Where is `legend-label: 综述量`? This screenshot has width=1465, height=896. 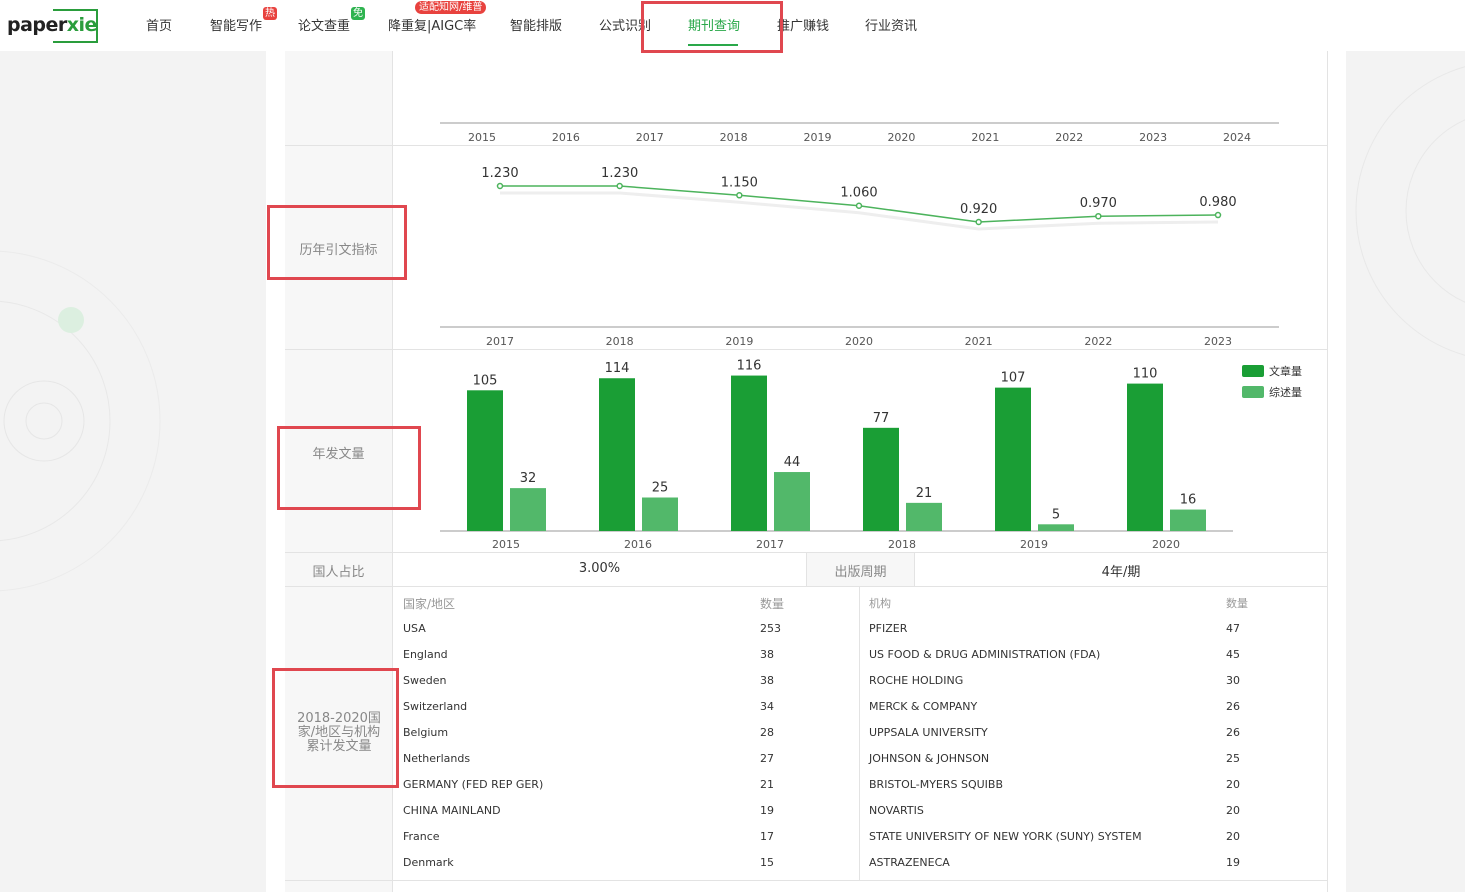 legend-label: 综述量 is located at coordinates (1285, 392).